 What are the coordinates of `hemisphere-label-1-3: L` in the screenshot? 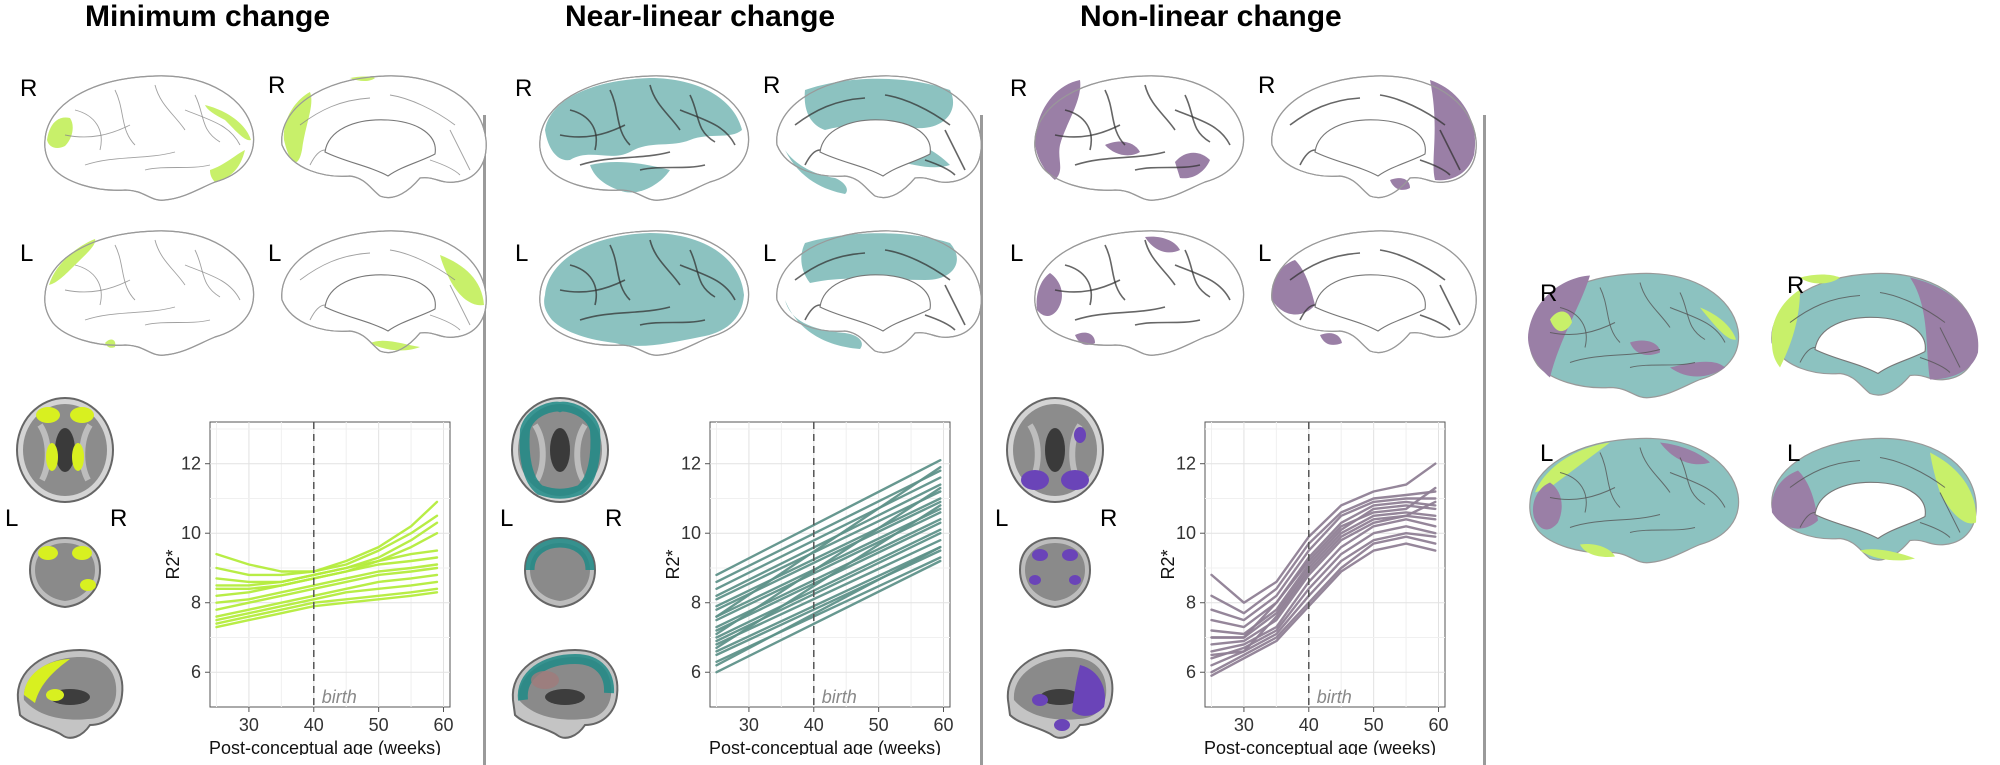 It's located at (770, 253).